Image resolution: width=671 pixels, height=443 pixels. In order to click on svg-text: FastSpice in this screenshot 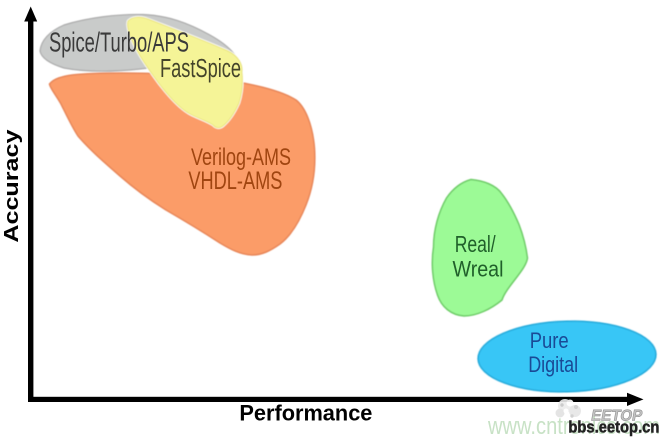, I will do `click(200, 68)`.